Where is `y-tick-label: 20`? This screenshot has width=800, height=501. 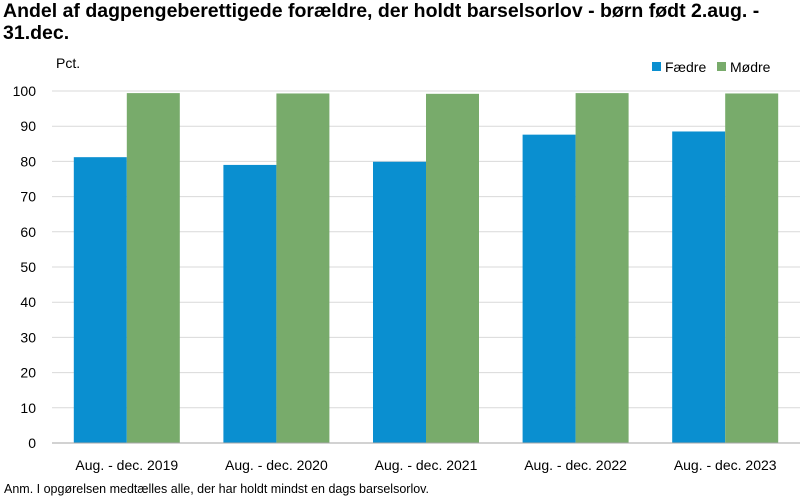 y-tick-label: 20 is located at coordinates (28, 373).